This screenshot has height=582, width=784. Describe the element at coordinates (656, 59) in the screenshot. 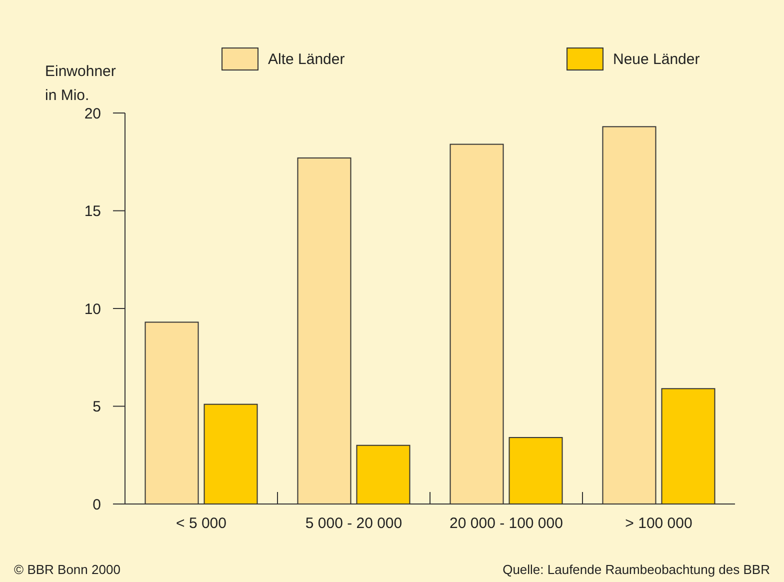

I see `legend-label: Neue Länder` at that location.